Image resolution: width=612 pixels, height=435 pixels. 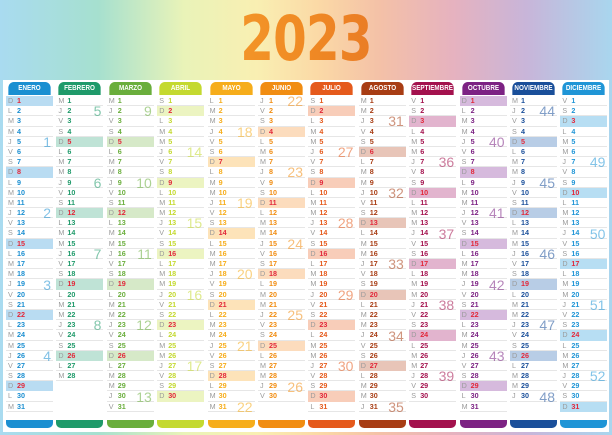 I want to click on day-row: D 10, so click(x=433, y=192).